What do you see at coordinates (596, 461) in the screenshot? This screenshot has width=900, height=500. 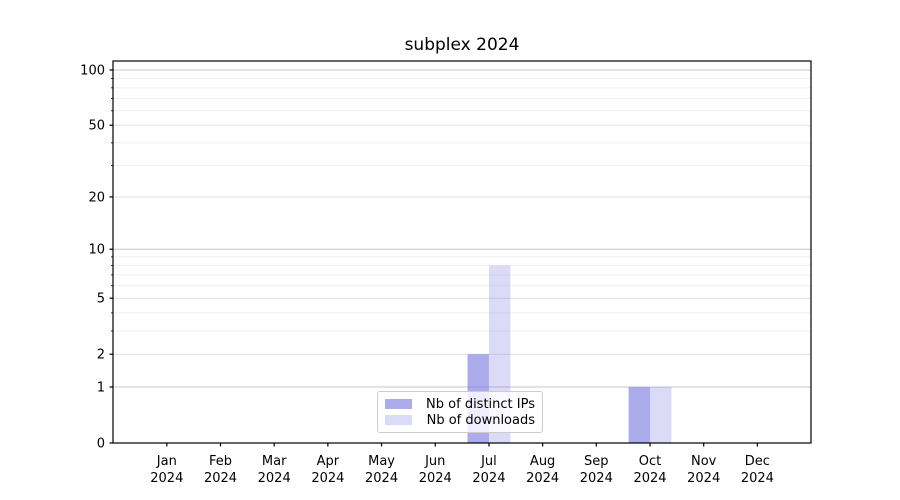 I see `x-tick-label-month: Sep` at bounding box center [596, 461].